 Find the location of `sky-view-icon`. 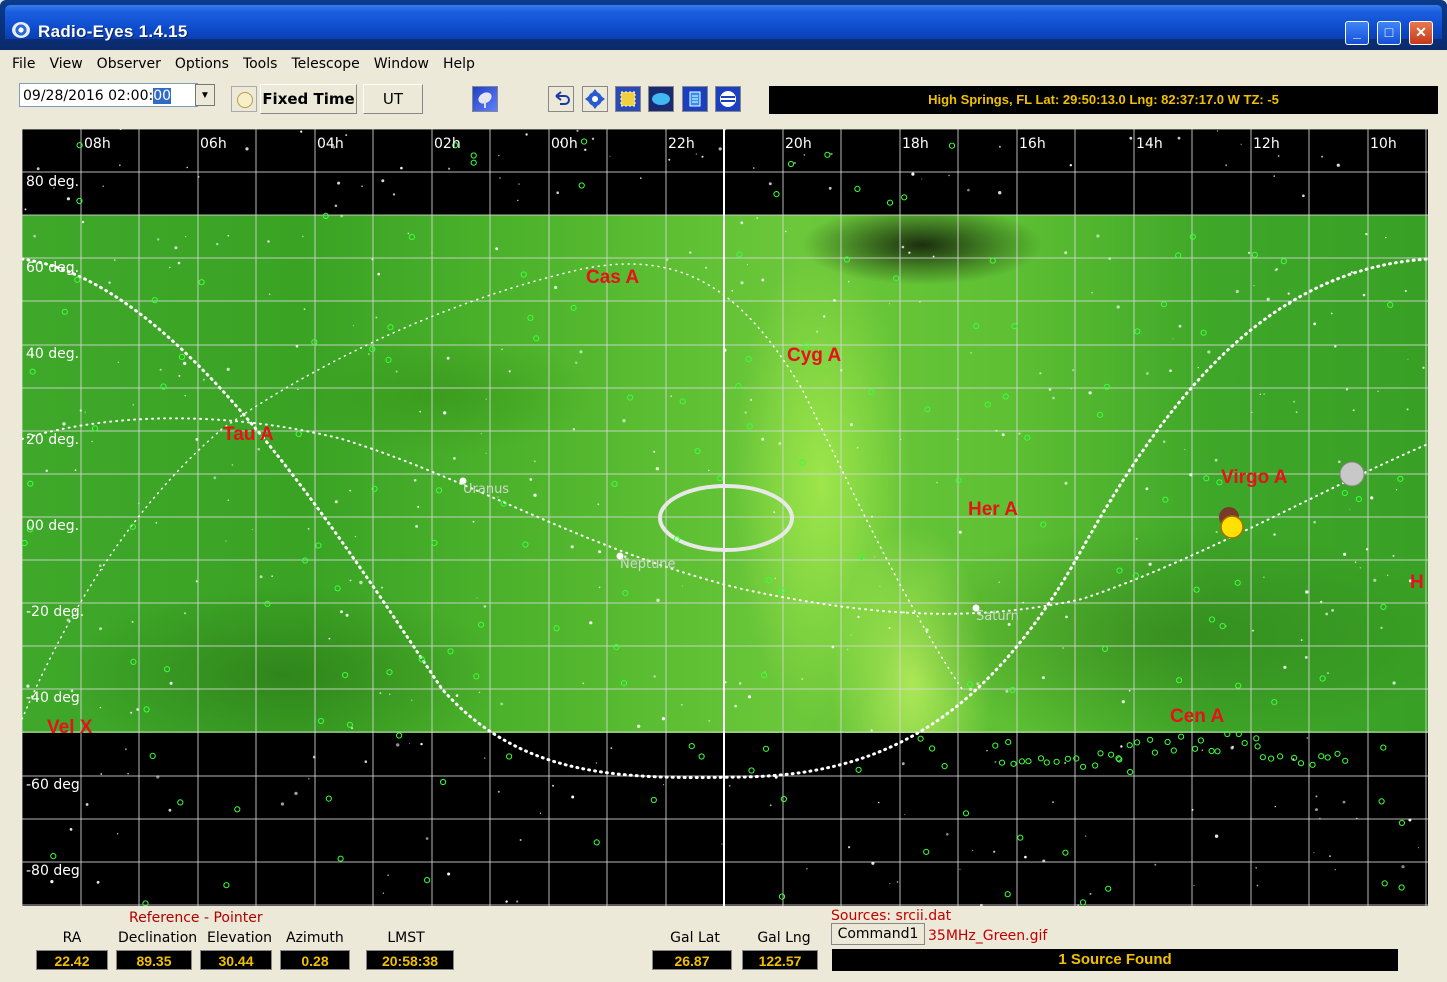

sky-view-icon is located at coordinates (661, 99).